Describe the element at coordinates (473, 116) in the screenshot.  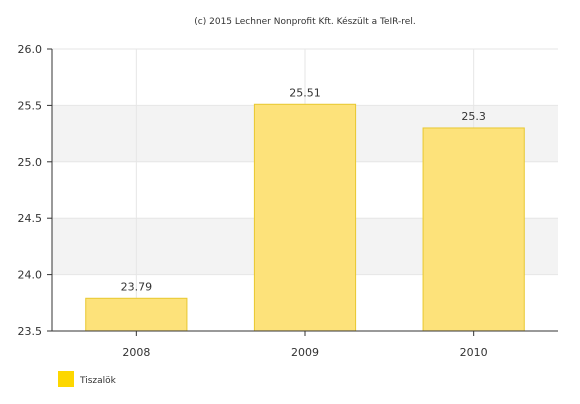
I see `data-label-2010: 25.3` at that location.